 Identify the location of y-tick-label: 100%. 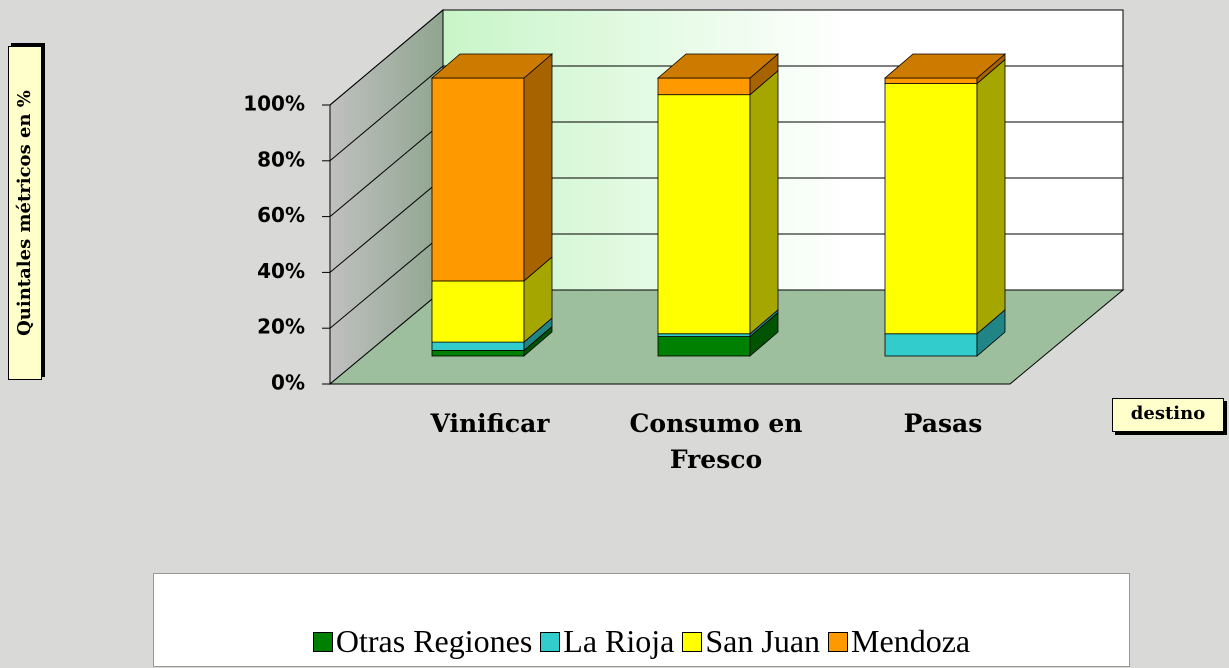
(274, 104).